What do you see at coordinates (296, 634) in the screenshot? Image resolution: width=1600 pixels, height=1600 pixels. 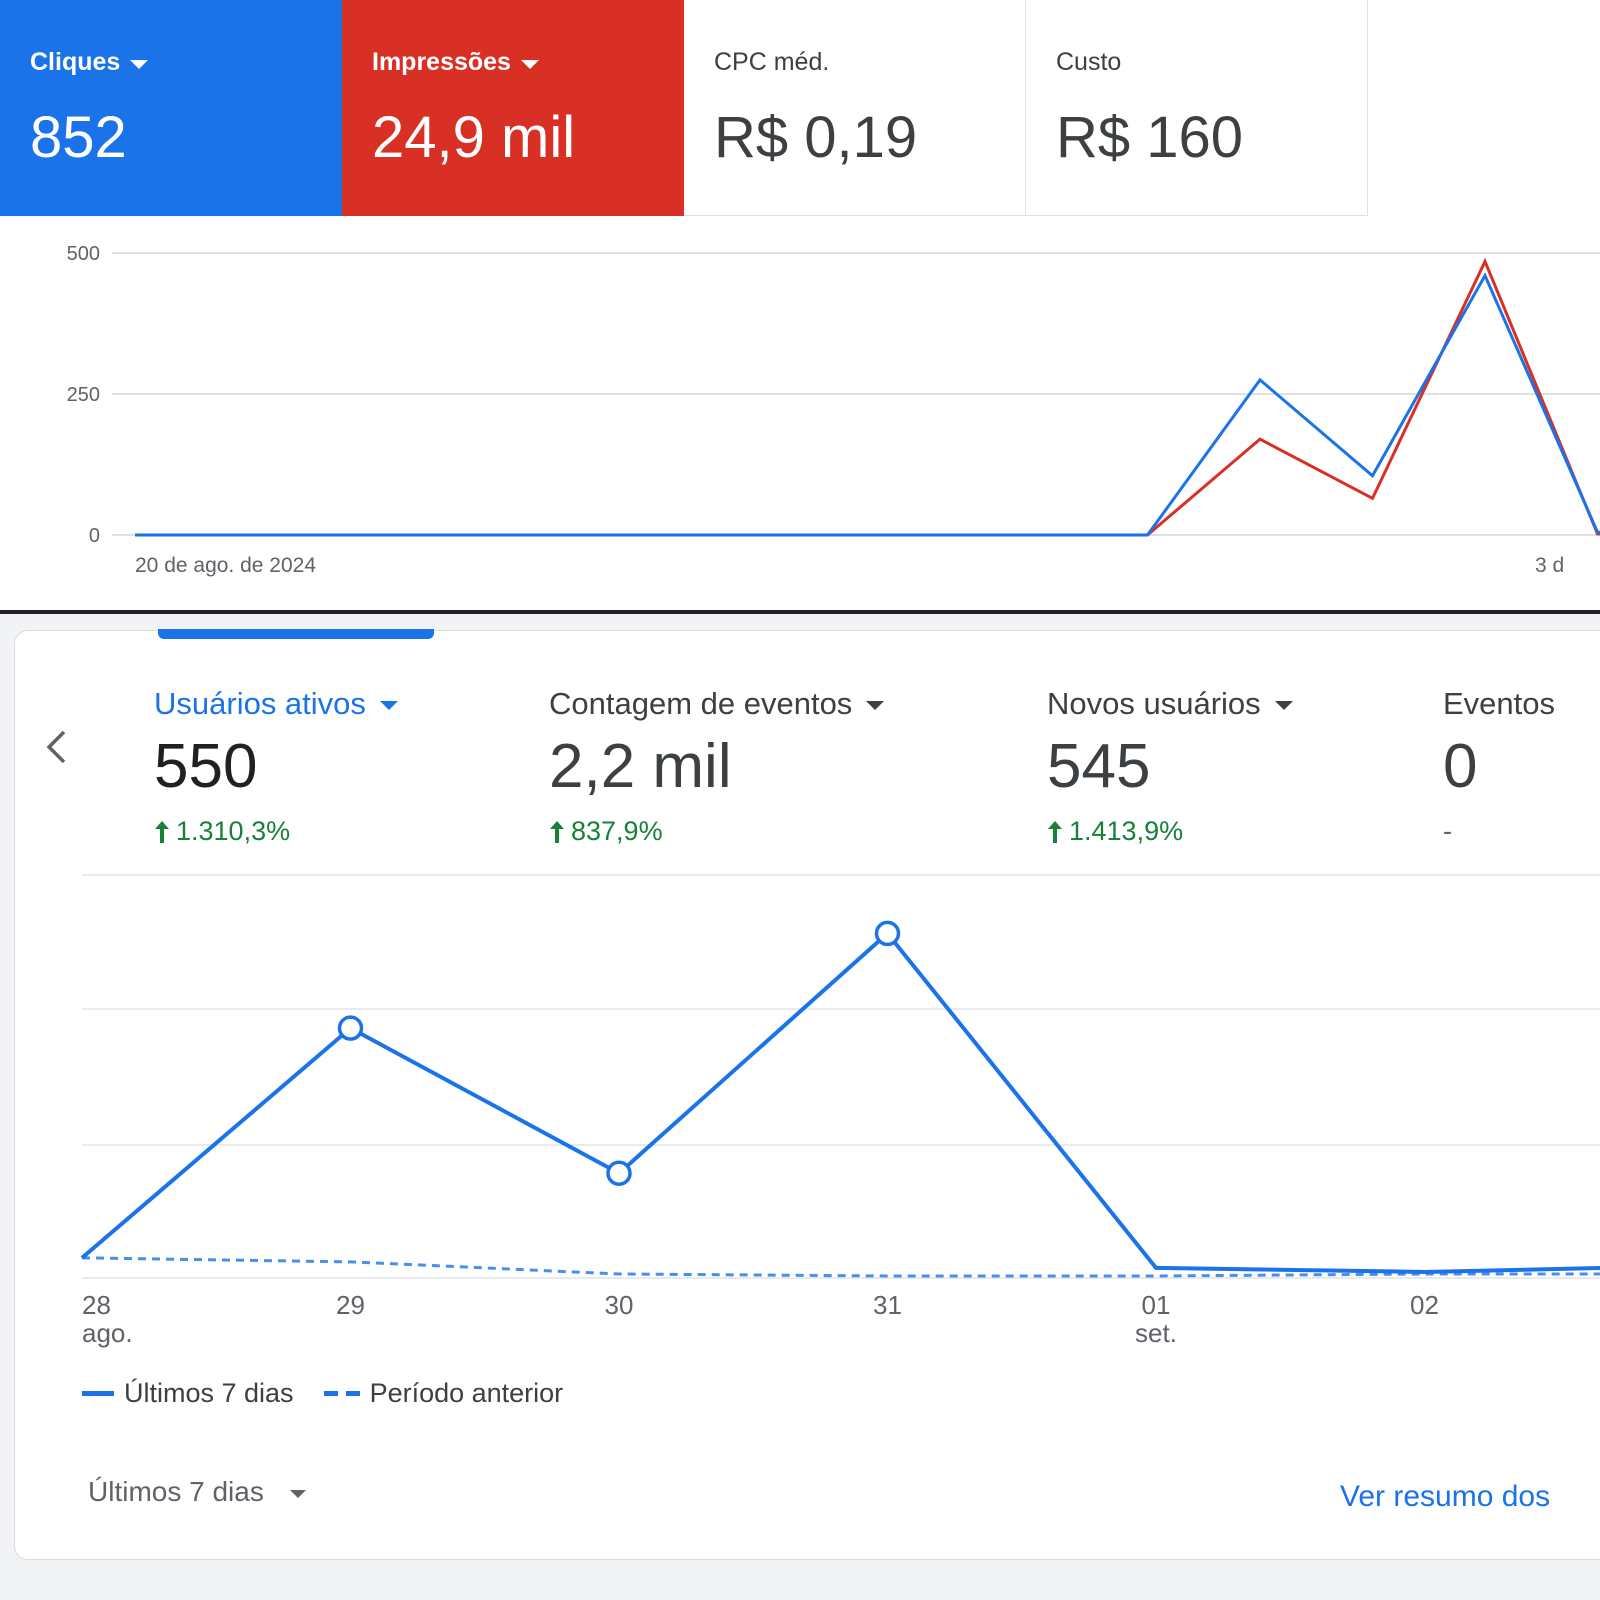 I see `active-tab-indicator` at bounding box center [296, 634].